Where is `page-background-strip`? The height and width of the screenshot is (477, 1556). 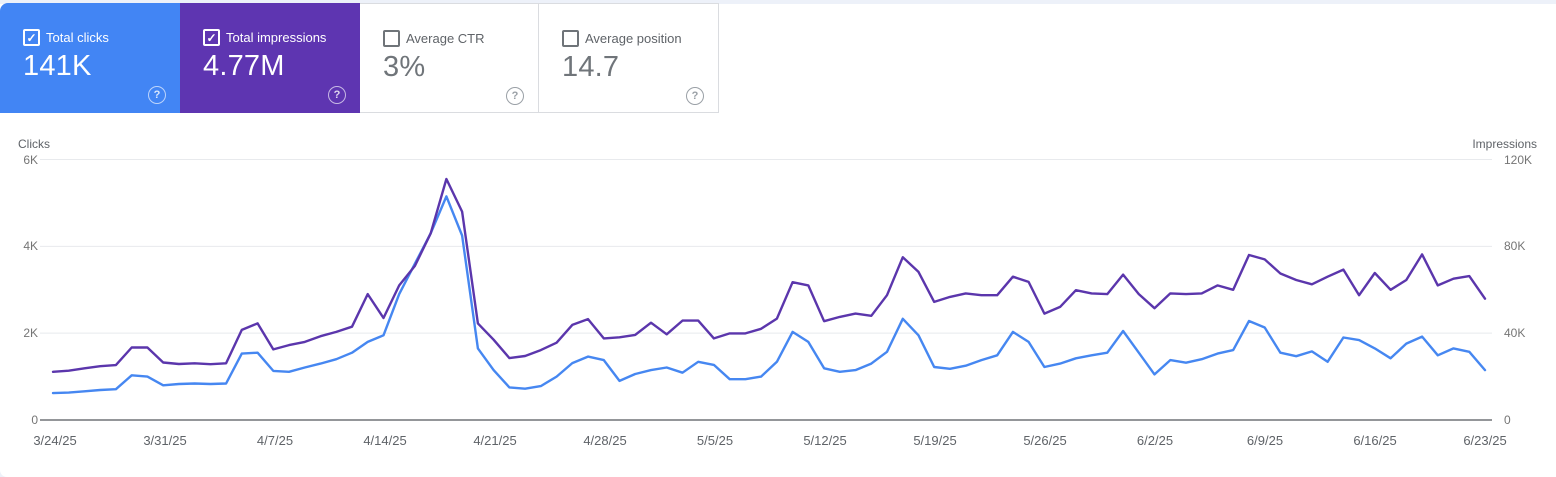 page-background-strip is located at coordinates (778, 2).